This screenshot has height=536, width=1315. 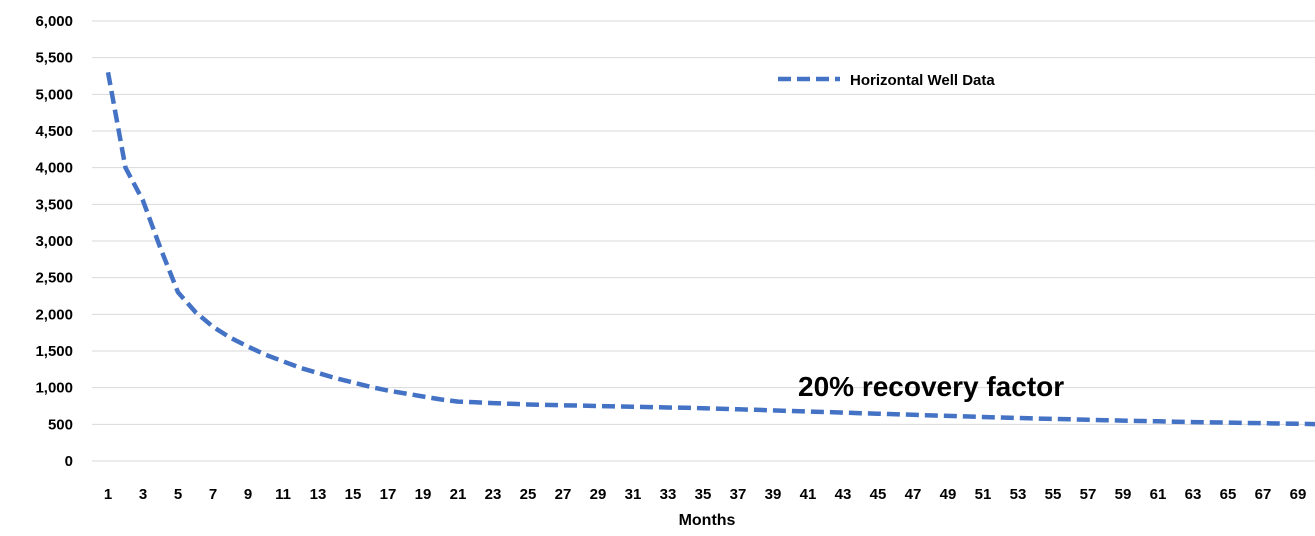 I want to click on x-tick-label: 37, so click(x=738, y=494).